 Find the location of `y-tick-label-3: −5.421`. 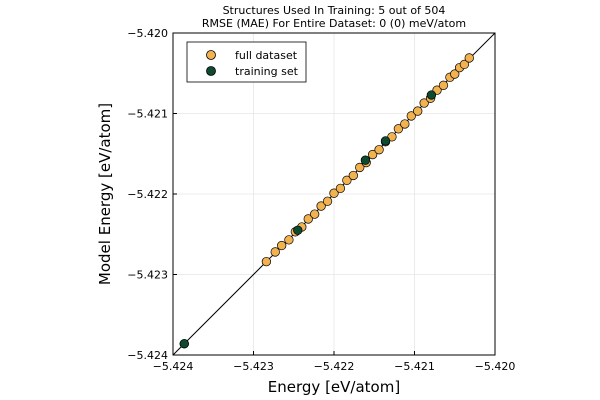

y-tick-label-3: −5.421 is located at coordinates (147, 114).